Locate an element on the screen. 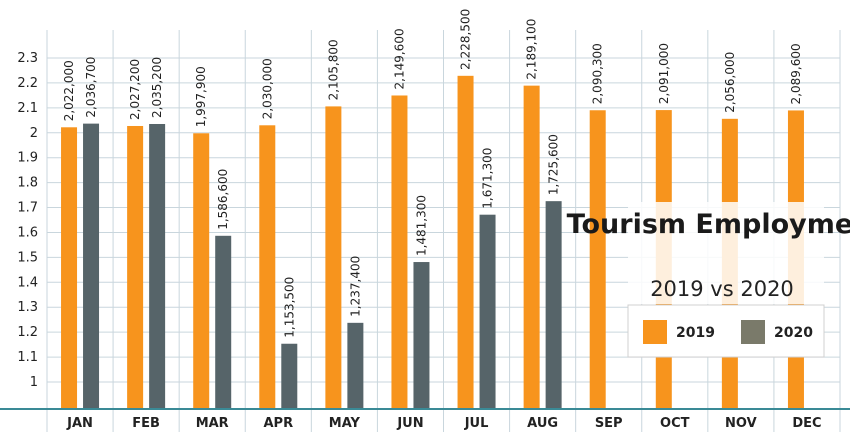 The width and height of the screenshot is (850, 444). data-label-2019-oct: 2,091,000 is located at coordinates (664, 73).